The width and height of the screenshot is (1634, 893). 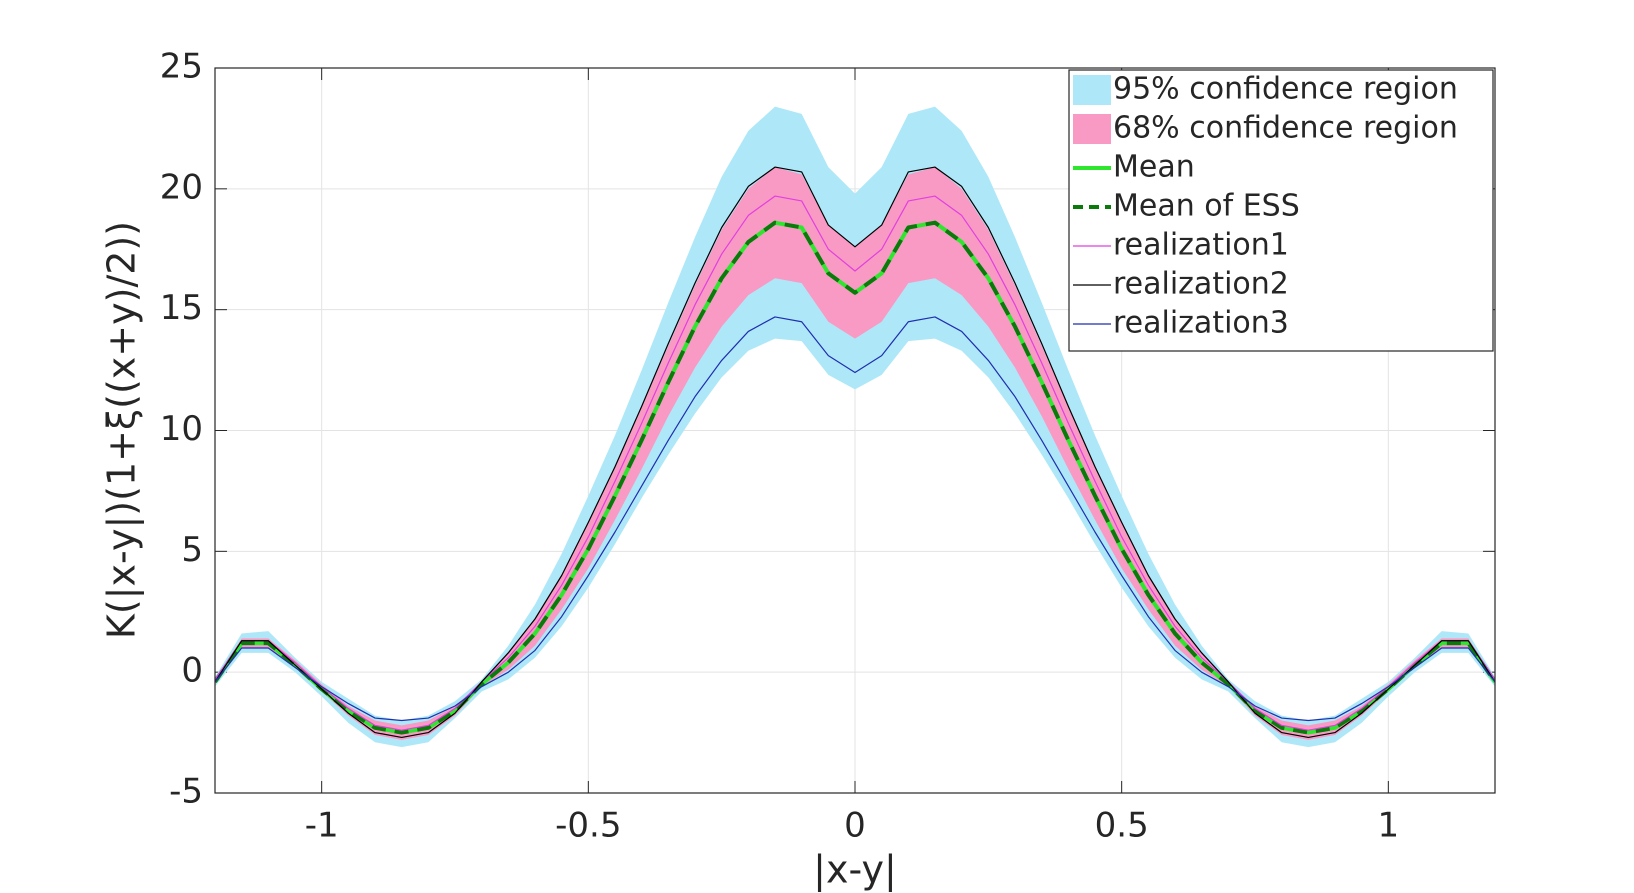 I want to click on legend-label: realization2, so click(x=1201, y=284).